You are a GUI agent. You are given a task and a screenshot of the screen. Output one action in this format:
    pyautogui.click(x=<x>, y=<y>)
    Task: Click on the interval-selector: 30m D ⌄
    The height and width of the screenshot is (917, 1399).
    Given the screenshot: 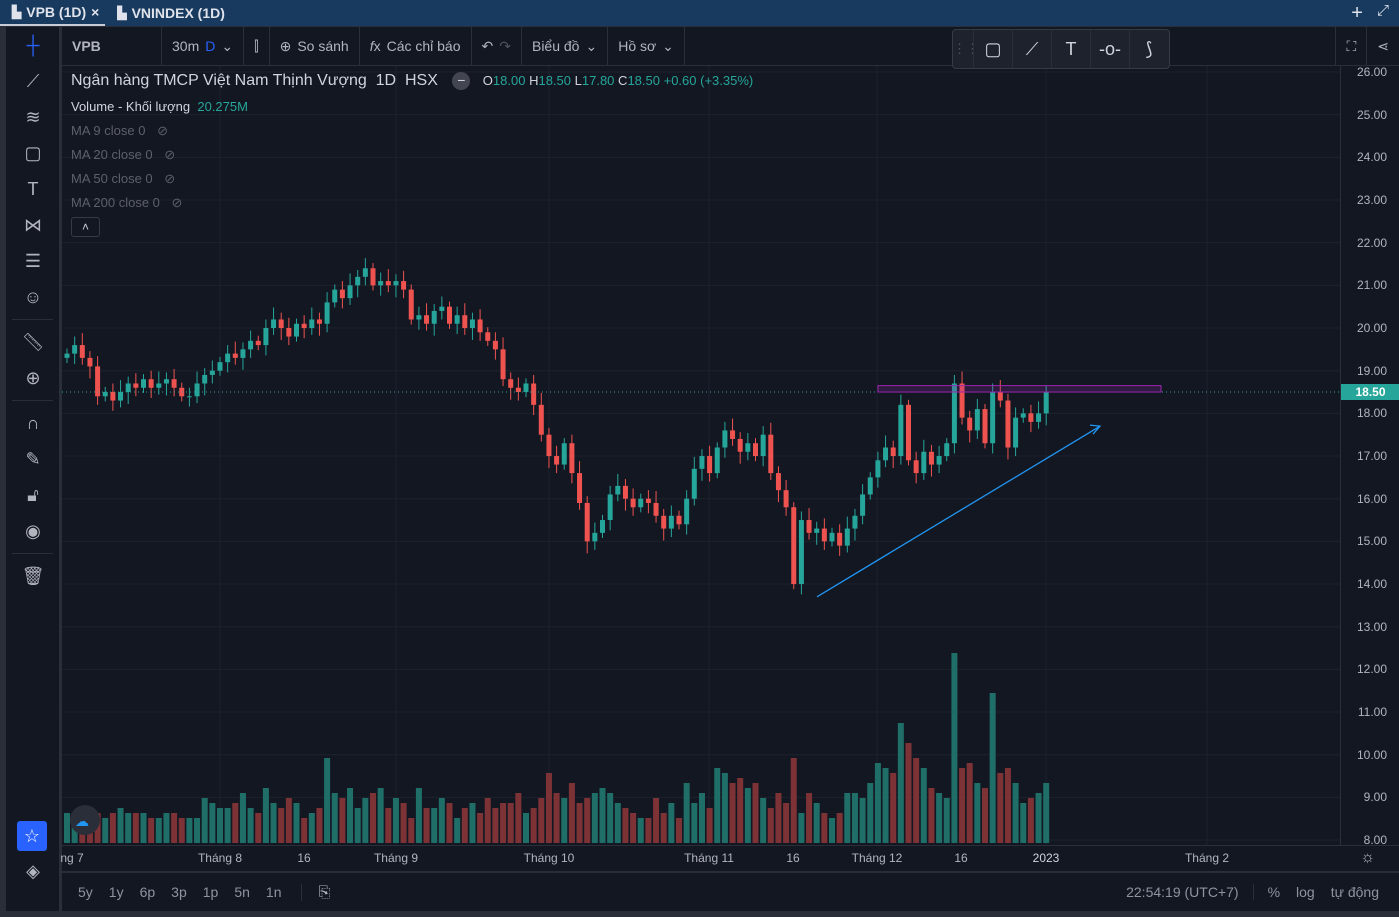 What is the action you would take?
    pyautogui.click(x=203, y=46)
    